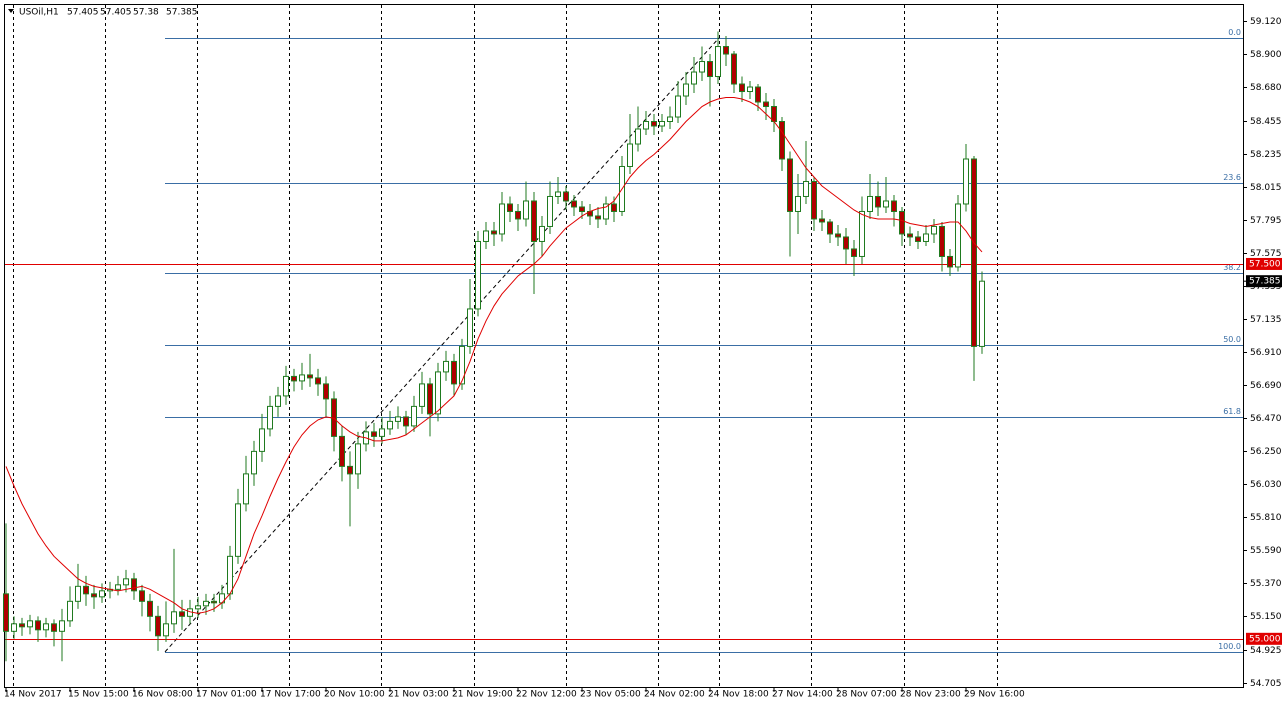  What do you see at coordinates (1266, 386) in the screenshot?
I see `y-tick-label: 56.690` at bounding box center [1266, 386].